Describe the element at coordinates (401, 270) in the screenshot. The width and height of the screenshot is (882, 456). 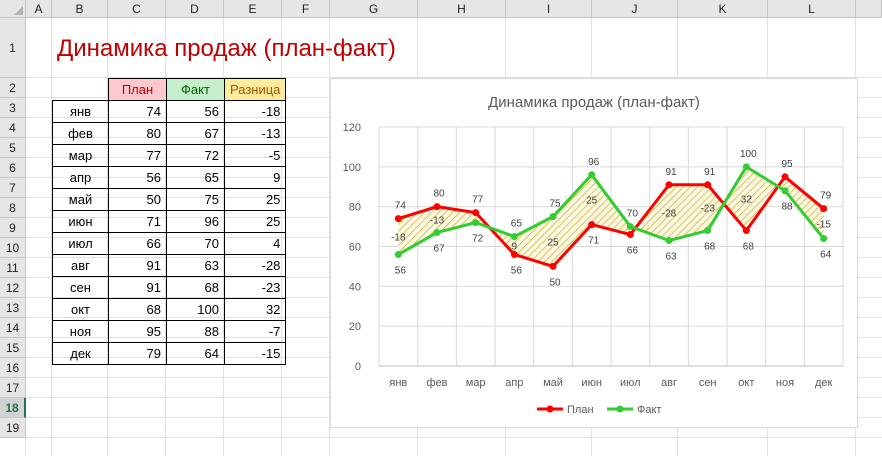
I see `data-label: 56` at that location.